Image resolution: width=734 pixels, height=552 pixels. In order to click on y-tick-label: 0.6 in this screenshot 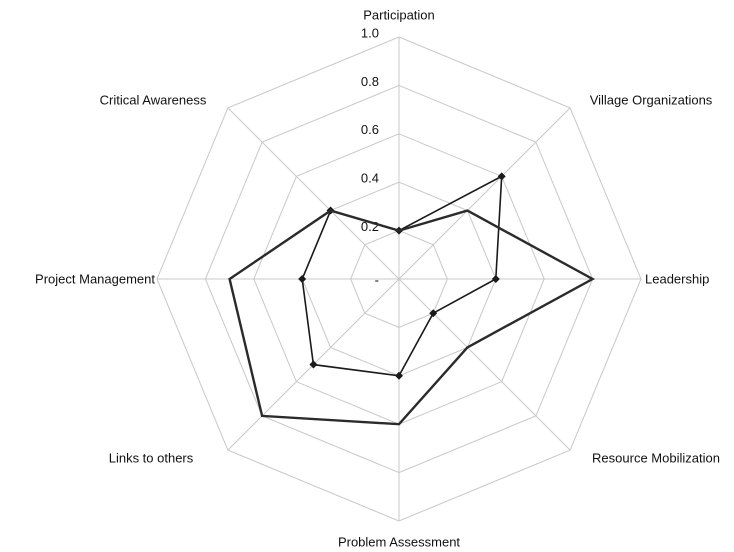, I will do `click(370, 129)`.